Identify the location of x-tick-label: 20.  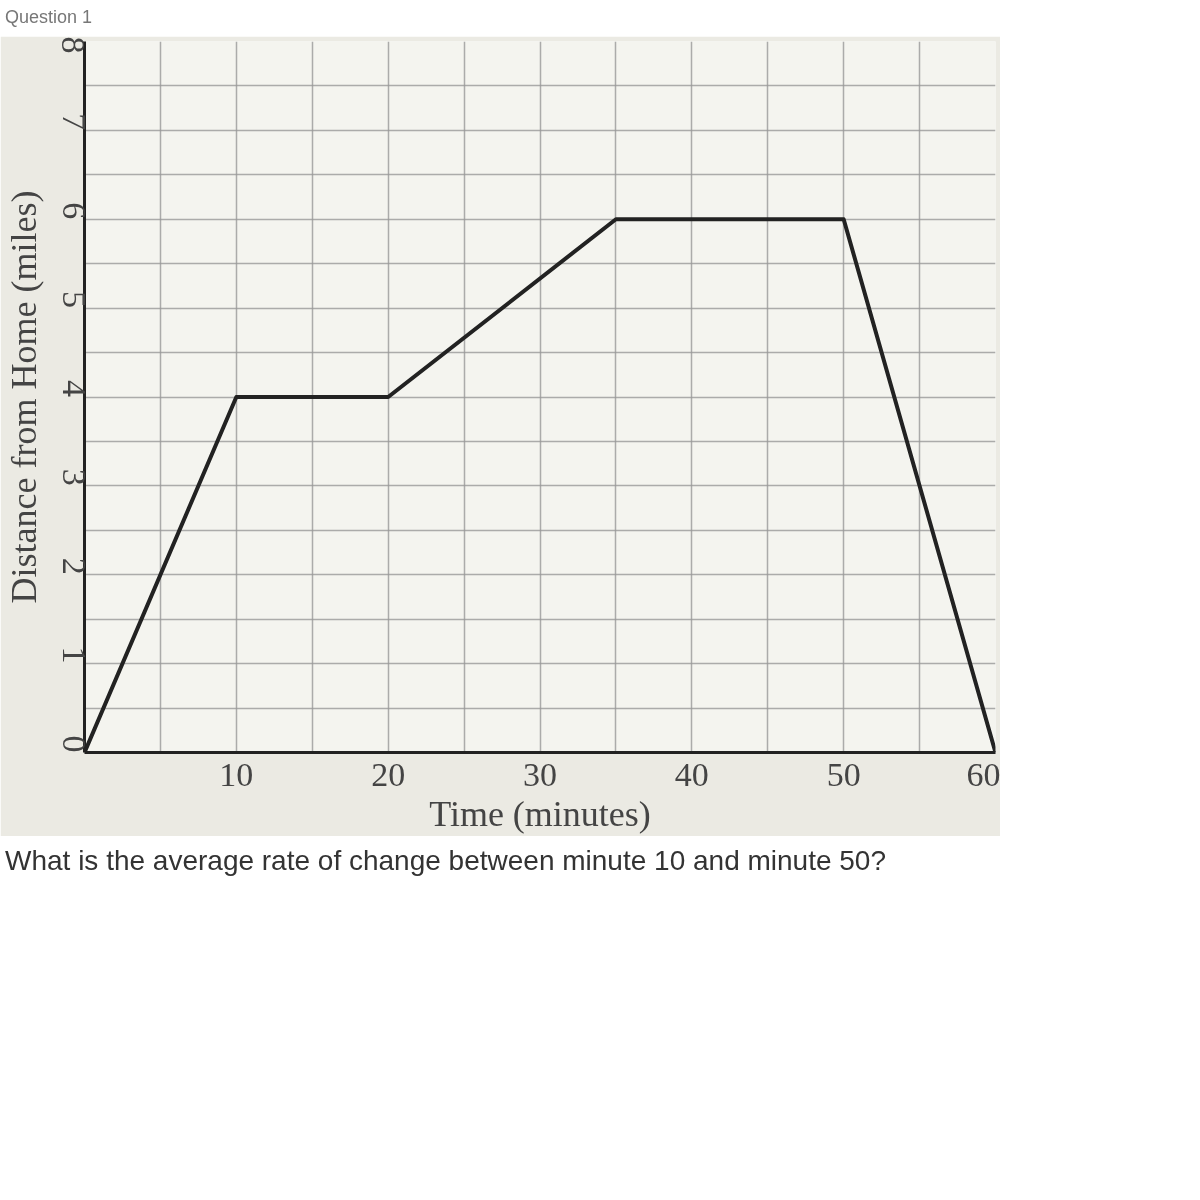
(388, 774).